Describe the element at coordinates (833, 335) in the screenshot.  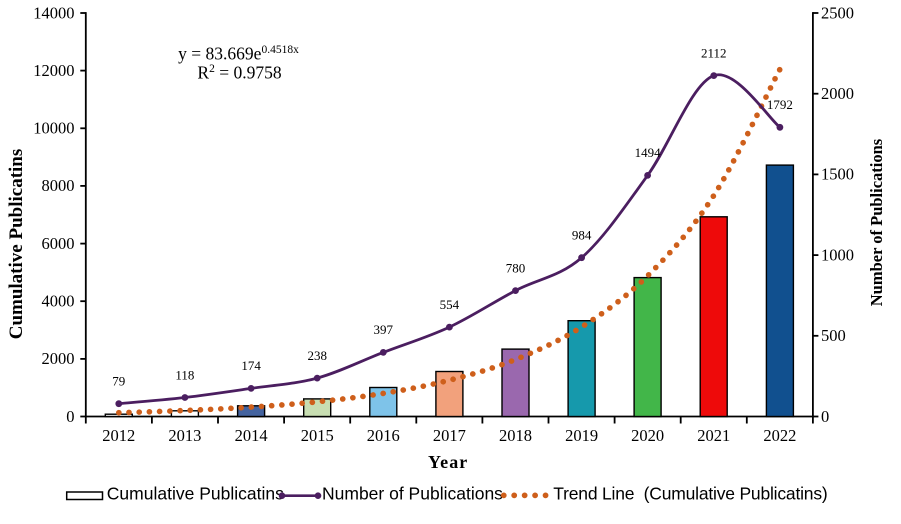
I see `svg-text: 500` at that location.